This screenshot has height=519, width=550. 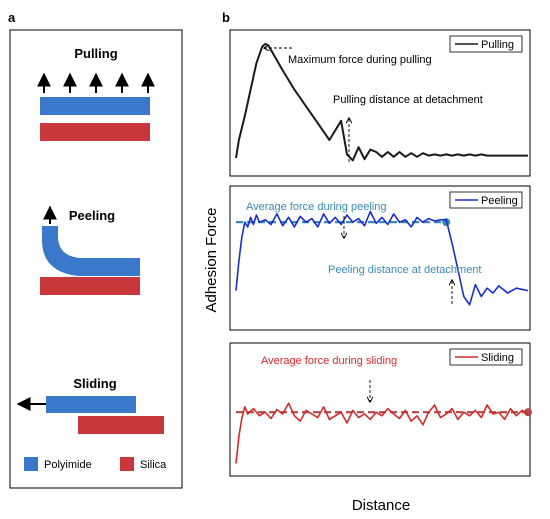 I want to click on y-axis-label: Adhesion Force, so click(x=211, y=259).